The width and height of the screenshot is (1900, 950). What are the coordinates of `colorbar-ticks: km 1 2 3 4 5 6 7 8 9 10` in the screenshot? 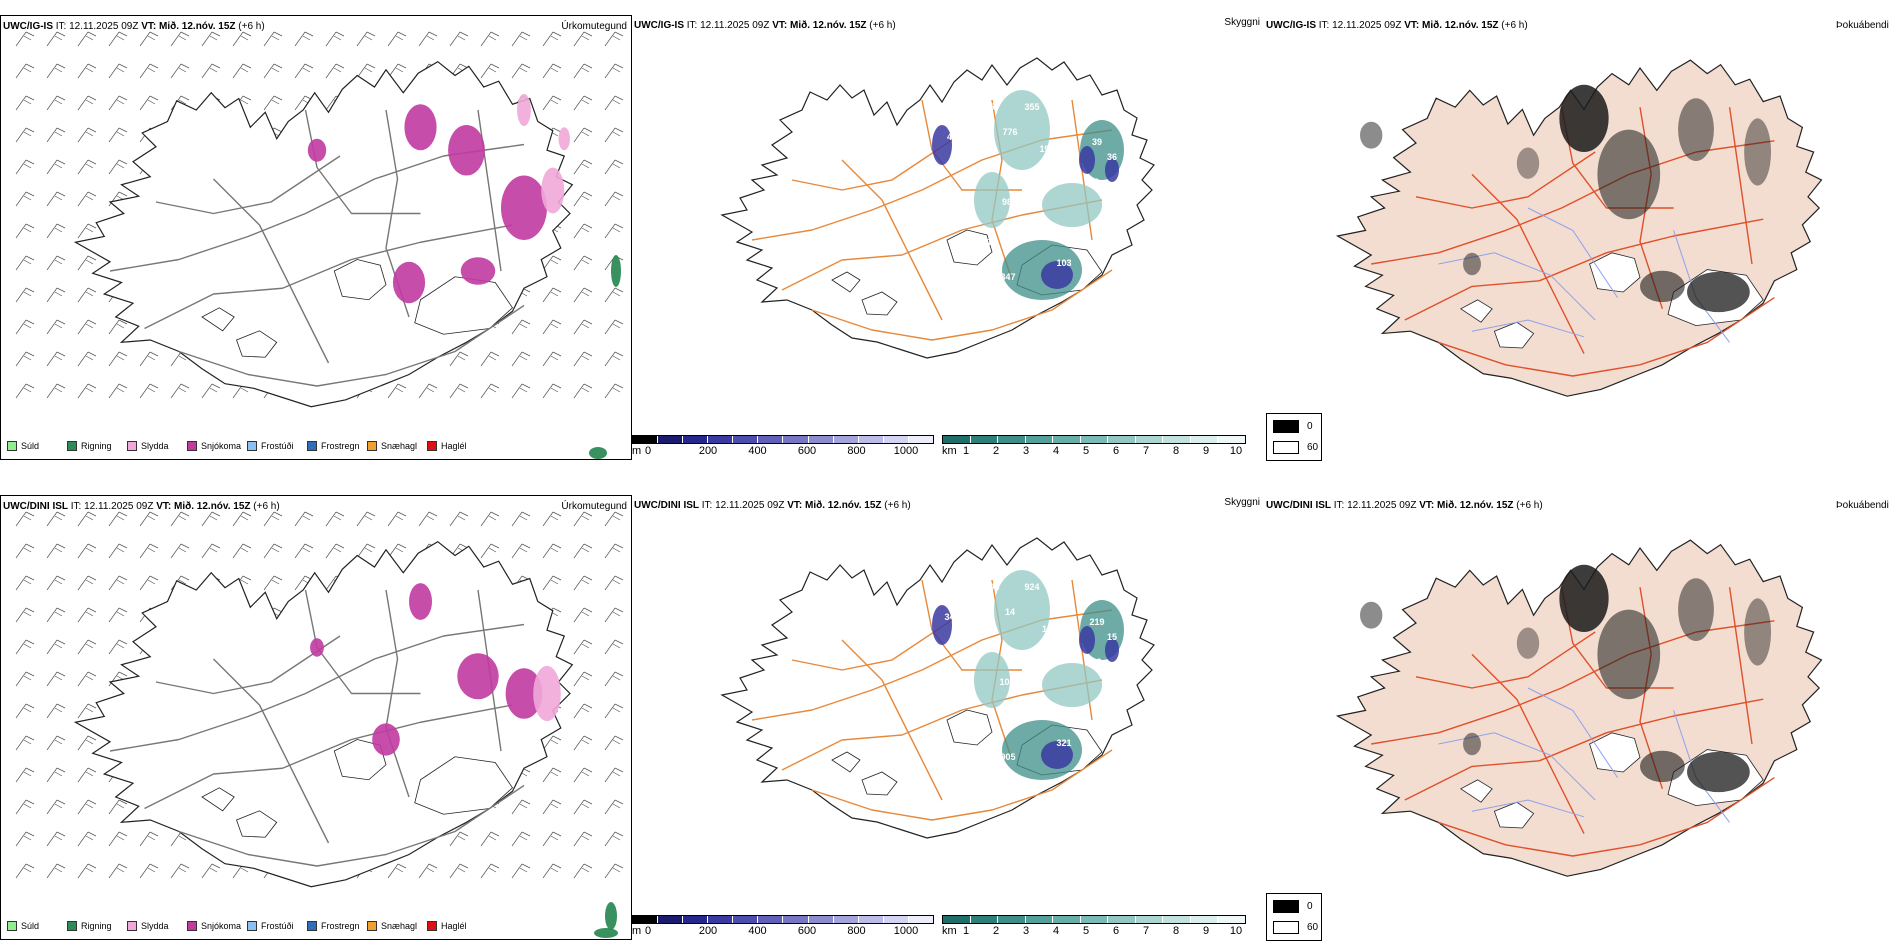 It's located at (1094, 930).